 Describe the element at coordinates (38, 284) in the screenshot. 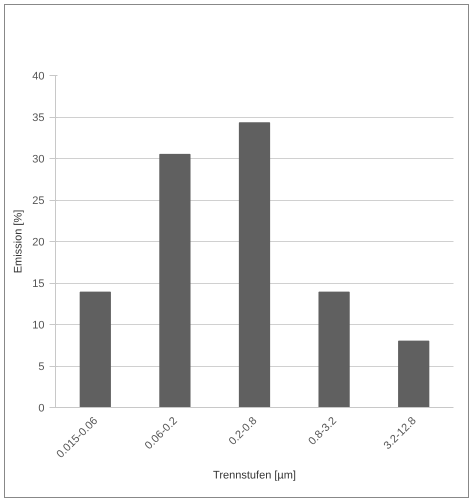

I see `y-tick-label: 15` at that location.